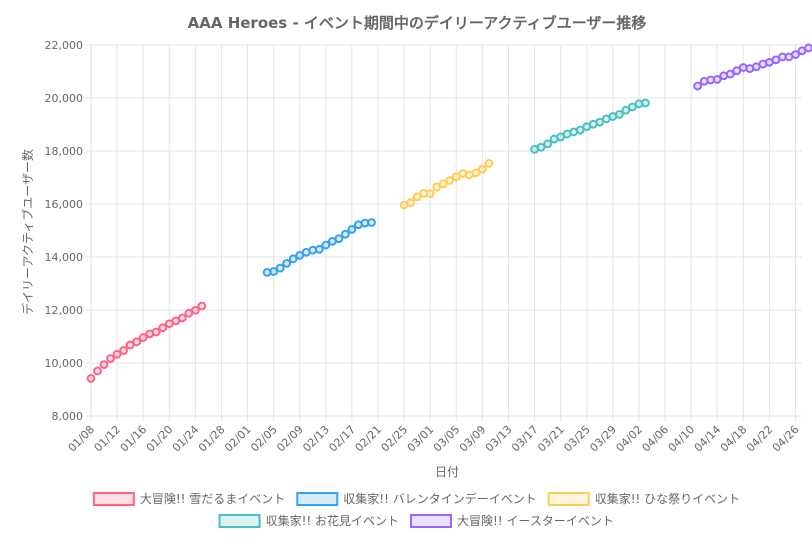  Describe the element at coordinates (535, 521) in the screenshot. I see `legend-label: 大冒険!! イースターイベント` at that location.